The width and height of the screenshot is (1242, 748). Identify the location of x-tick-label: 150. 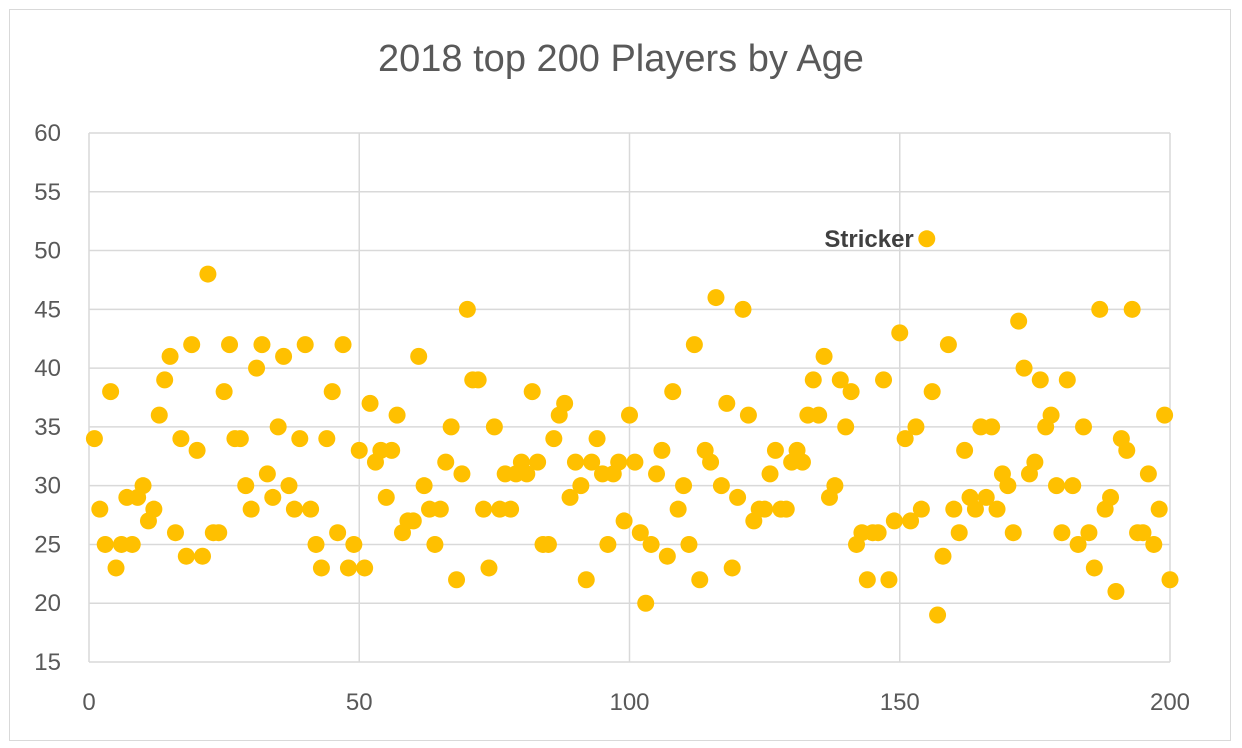
(900, 702).